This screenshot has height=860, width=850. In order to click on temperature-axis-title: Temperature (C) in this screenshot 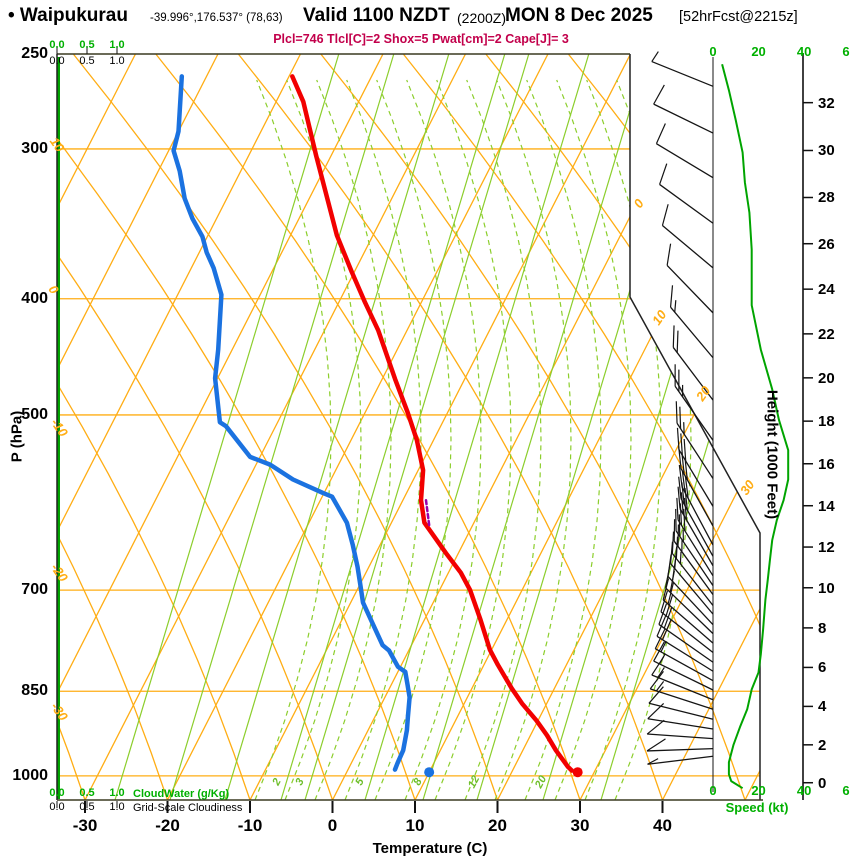, I will do `click(430, 848)`.